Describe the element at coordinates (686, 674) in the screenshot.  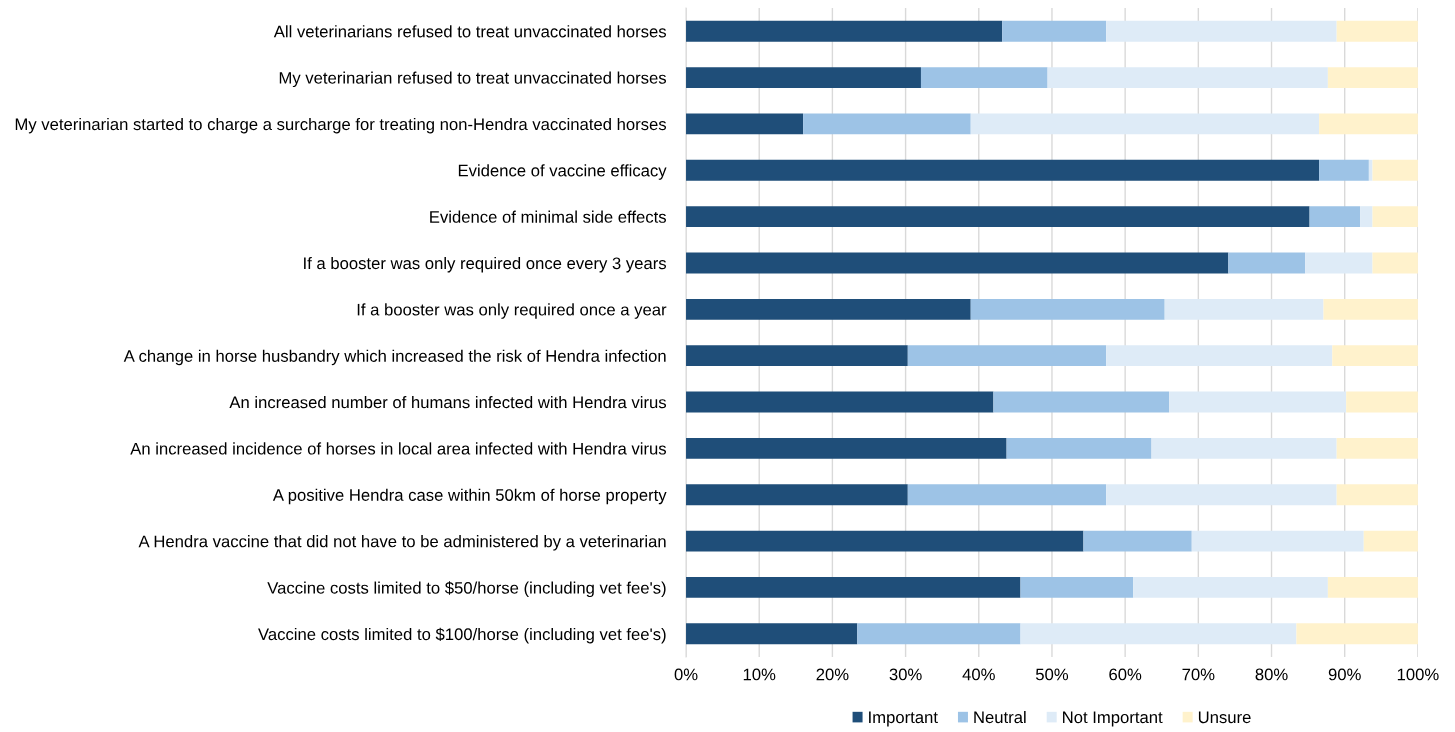
I see `x-tick-label: 0%` at that location.